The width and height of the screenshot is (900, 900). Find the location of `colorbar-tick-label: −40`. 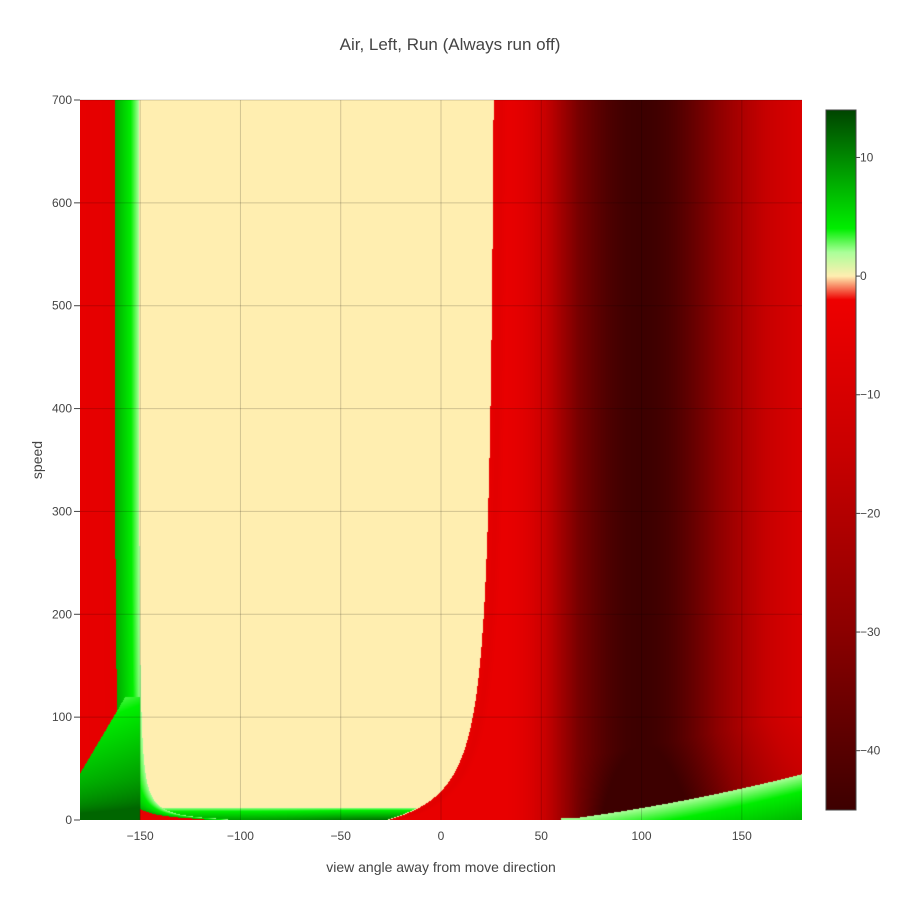

colorbar-tick-label: −40 is located at coordinates (870, 751).